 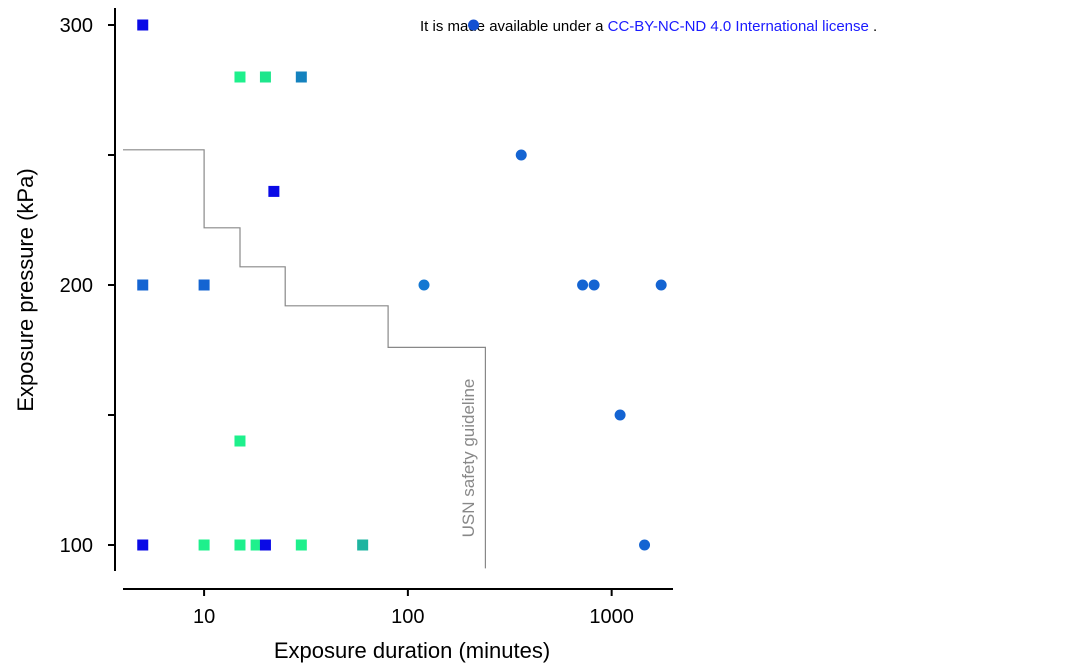 I want to click on x-tick-label-100: 100, so click(x=407, y=617).